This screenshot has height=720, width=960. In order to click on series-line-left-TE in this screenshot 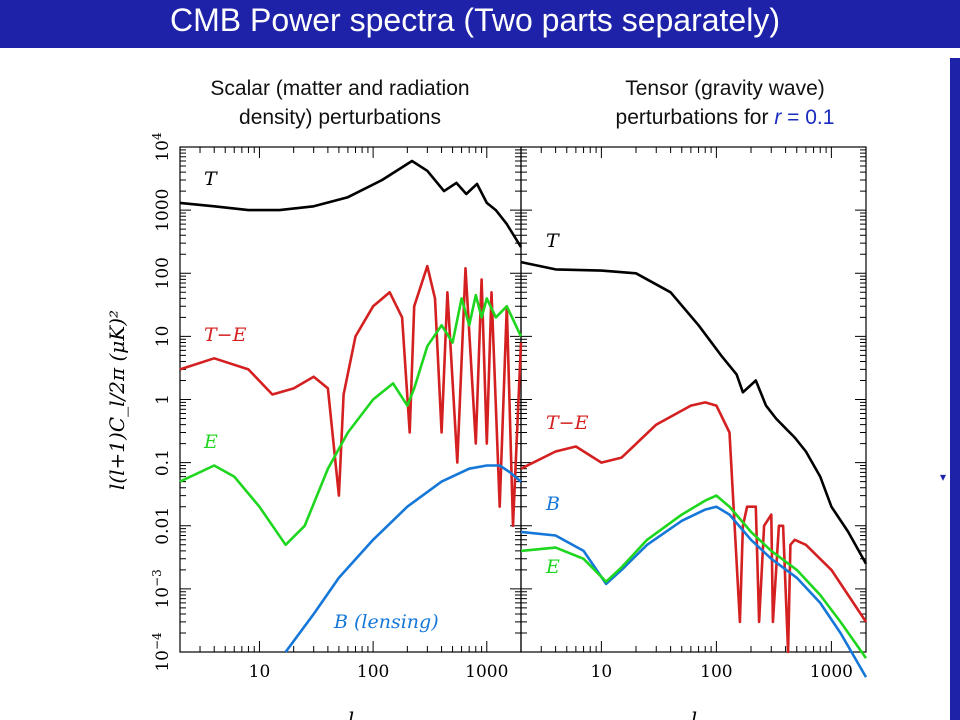, I will do `click(351, 396)`.